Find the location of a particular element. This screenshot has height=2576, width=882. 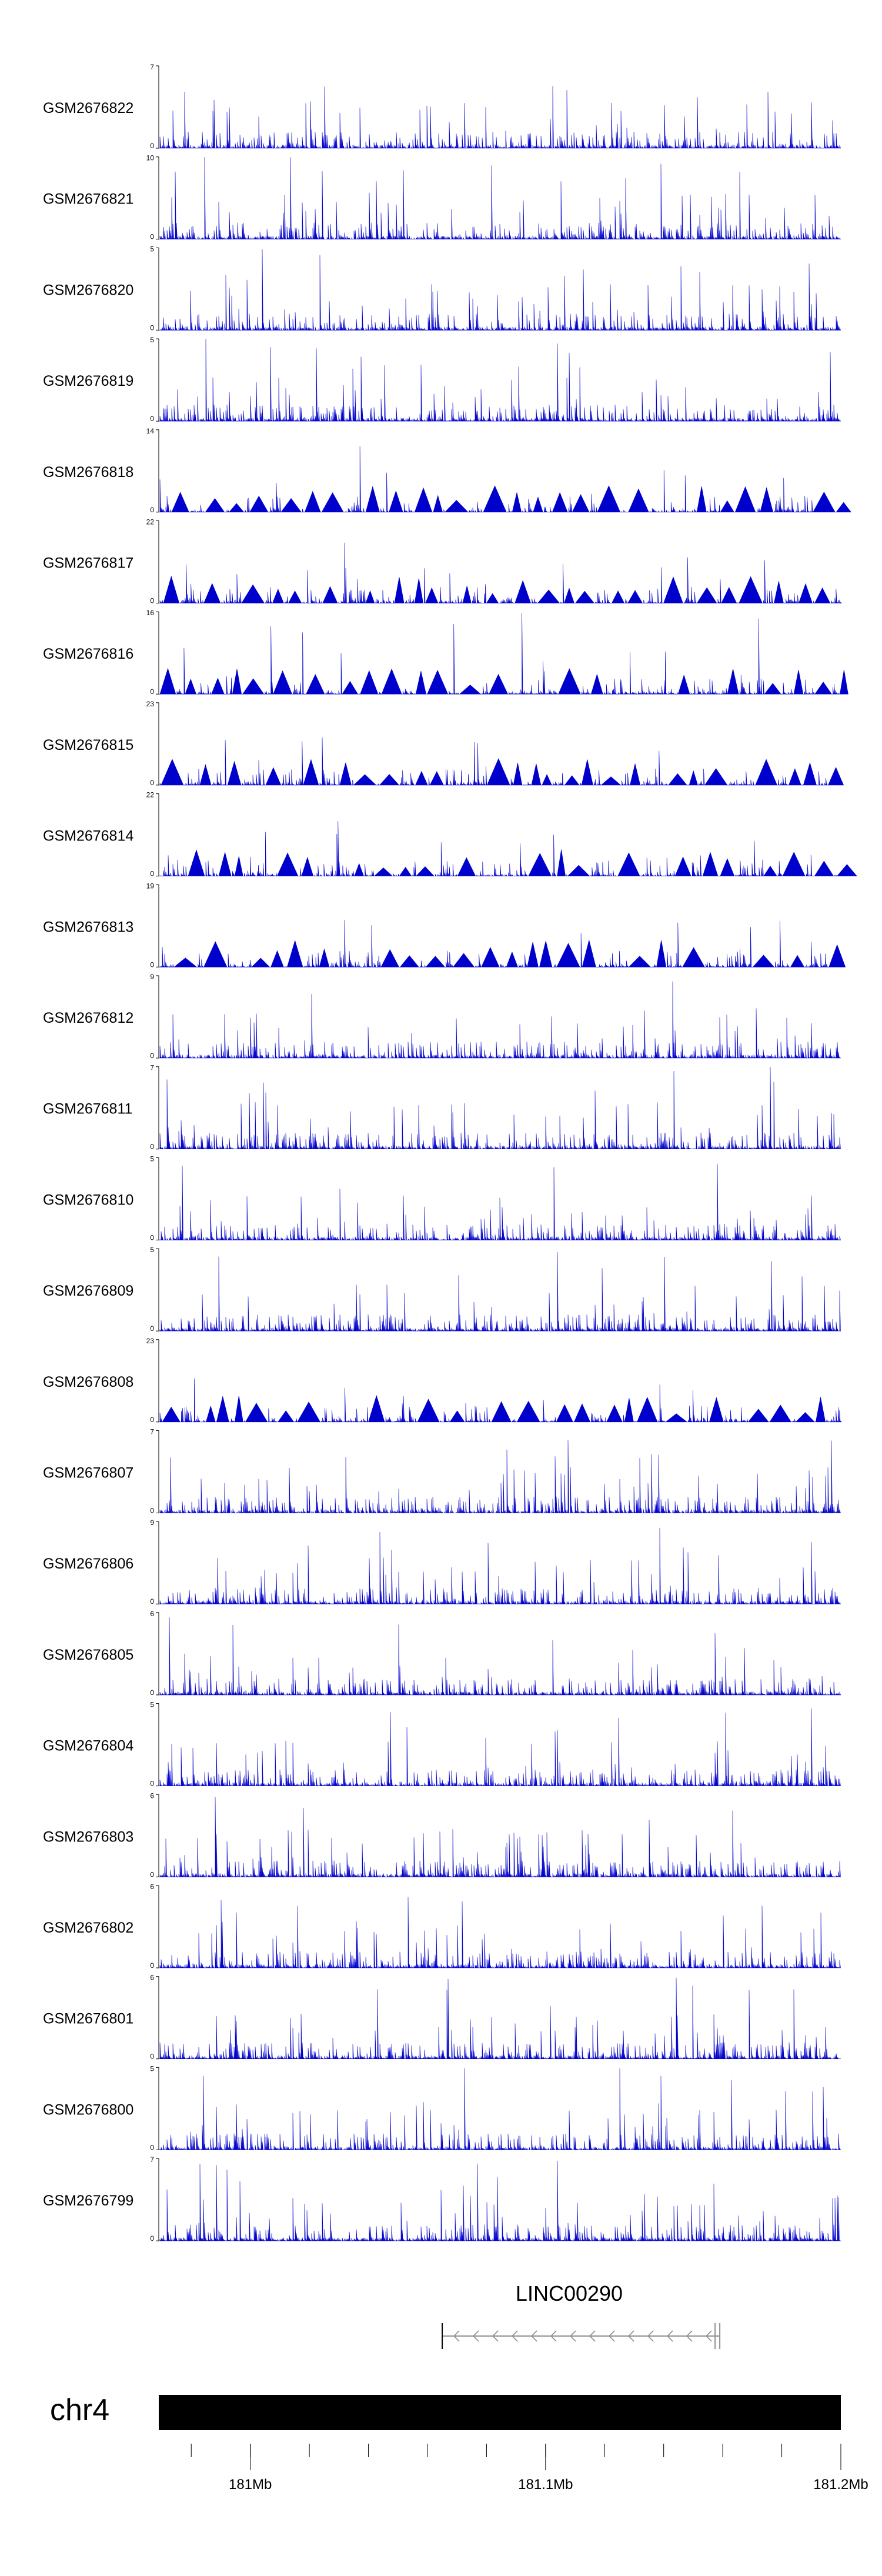

track-label-gsm2676810: GSM2676810 is located at coordinates (88, 1200).